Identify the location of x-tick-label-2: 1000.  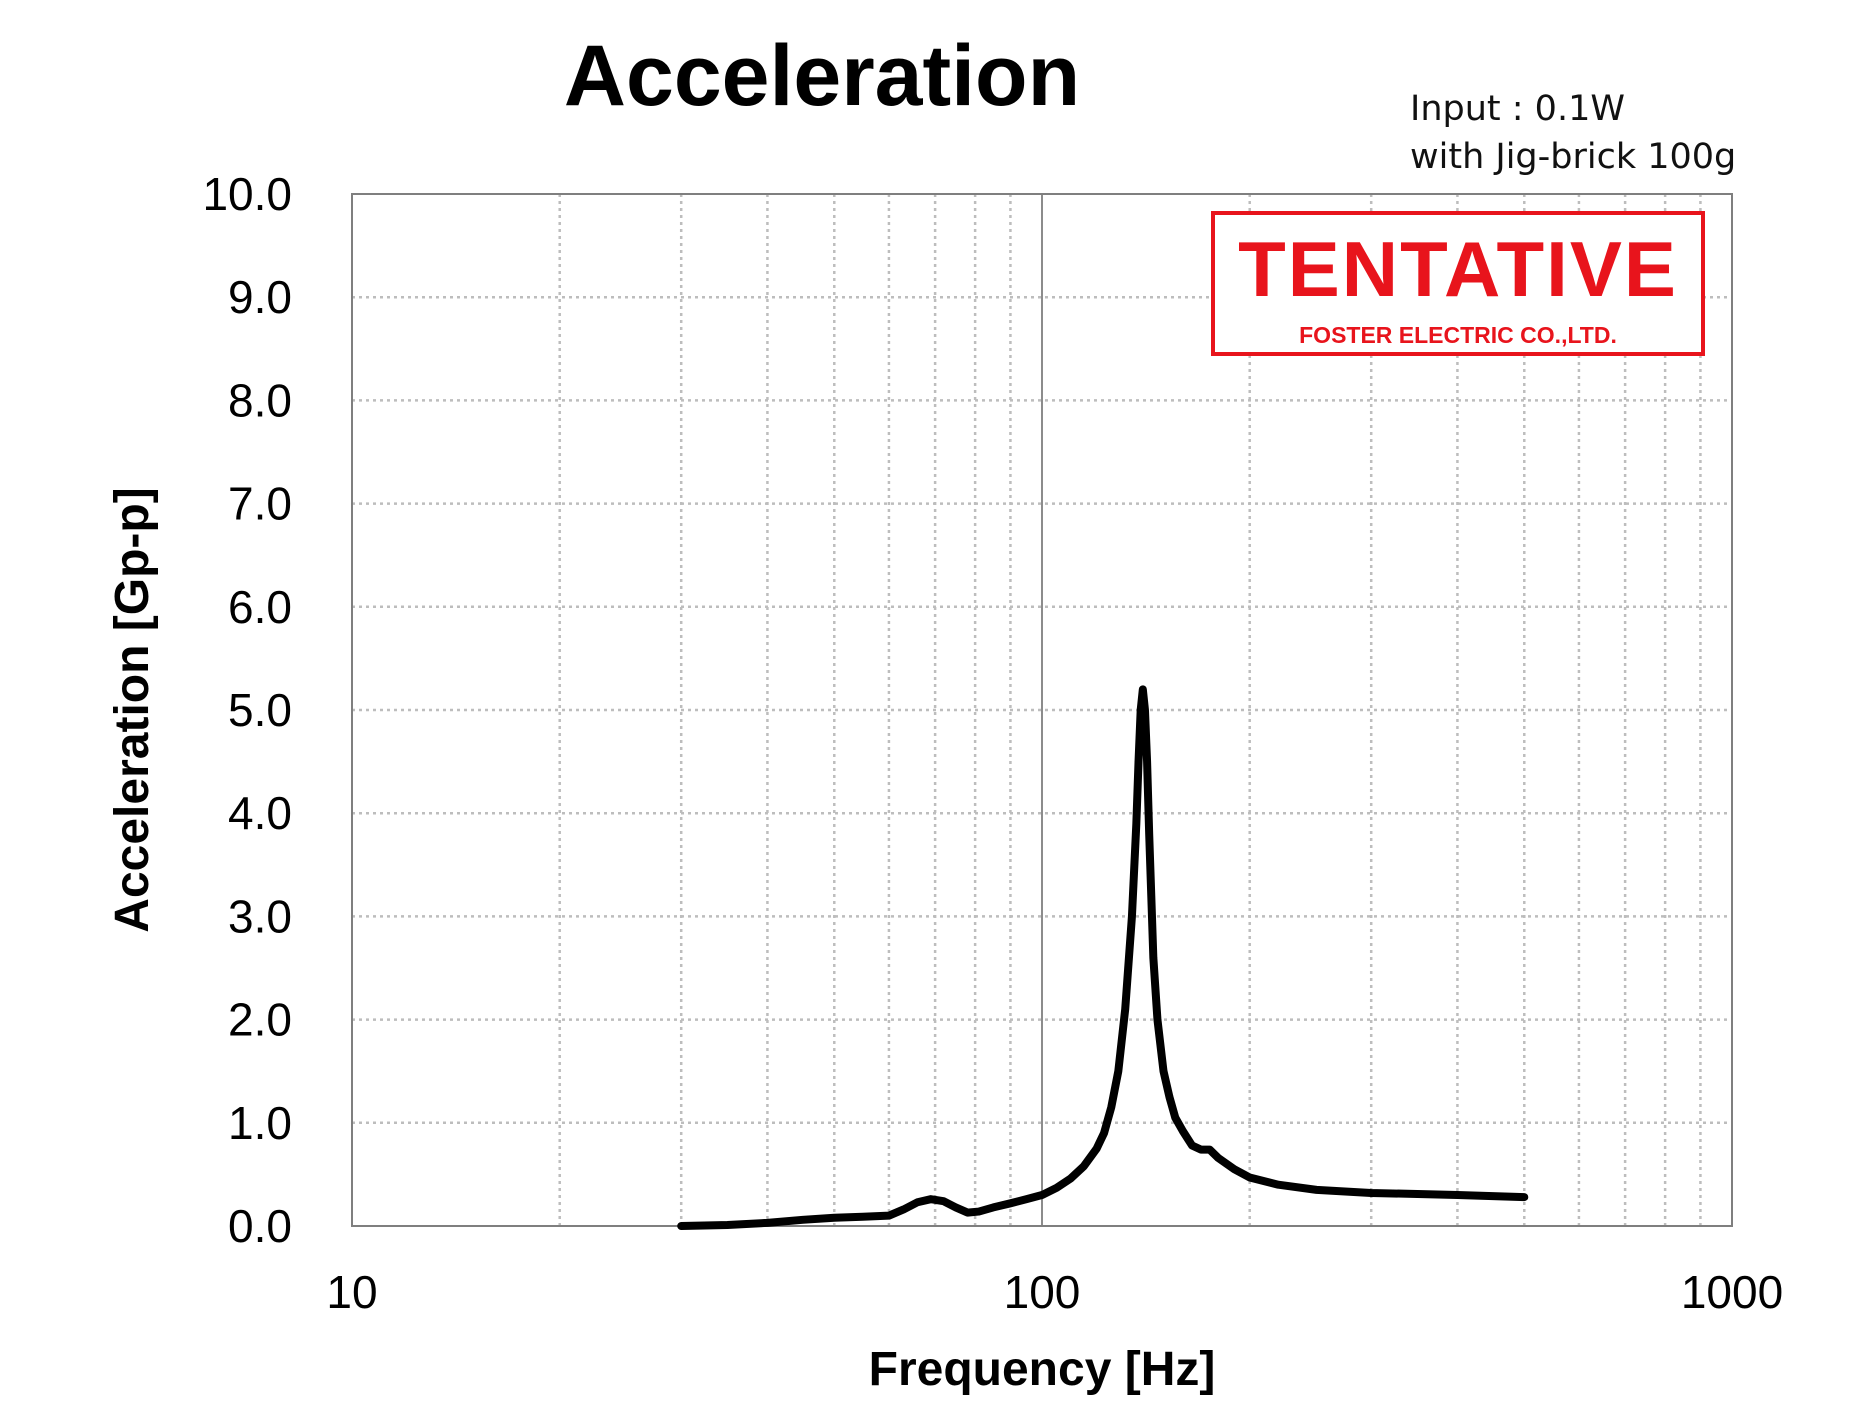
(1732, 1292).